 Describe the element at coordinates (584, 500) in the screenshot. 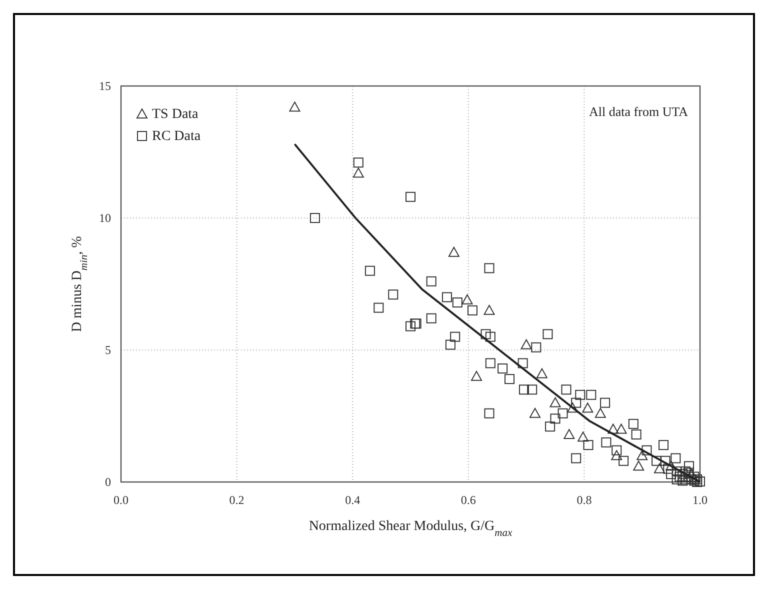

I see `x-tick-label: 0.8` at that location.